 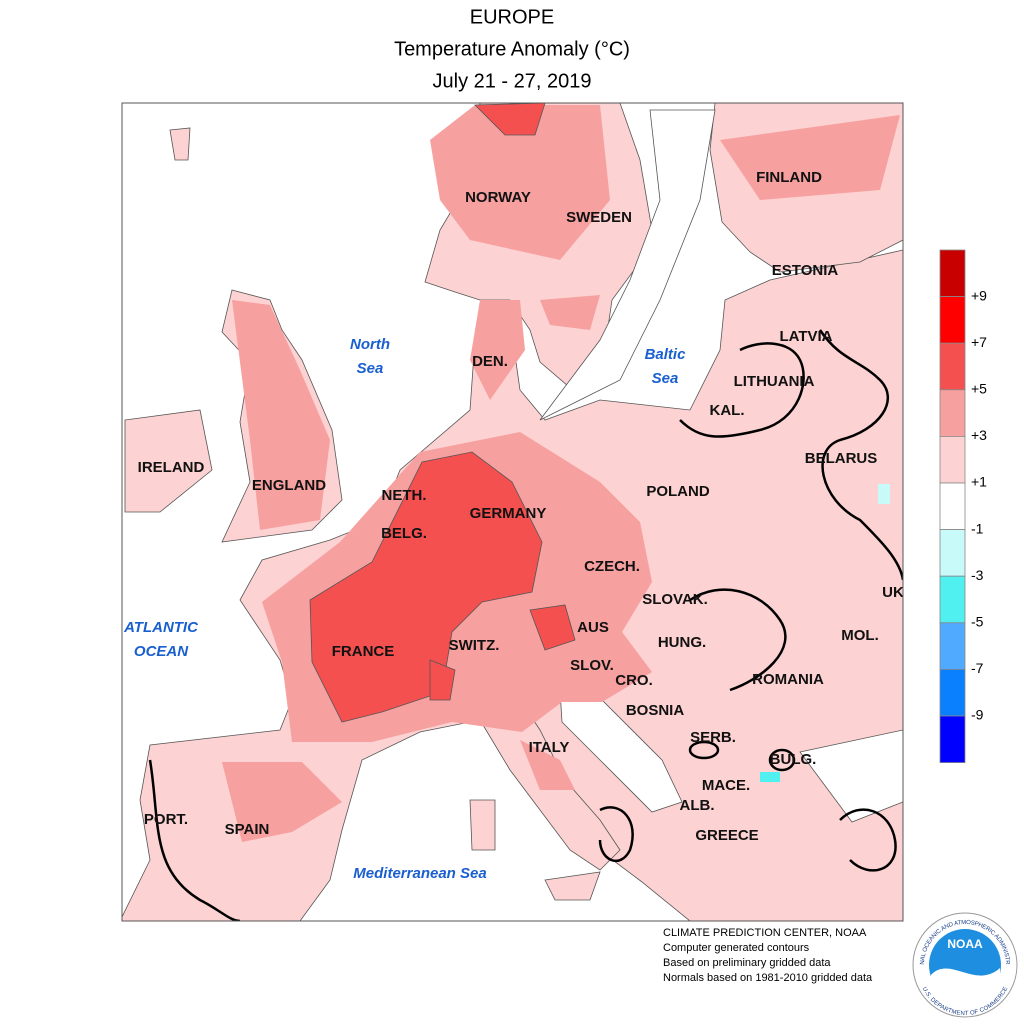 What do you see at coordinates (977, 528) in the screenshot?
I see `legend-label: -1` at bounding box center [977, 528].